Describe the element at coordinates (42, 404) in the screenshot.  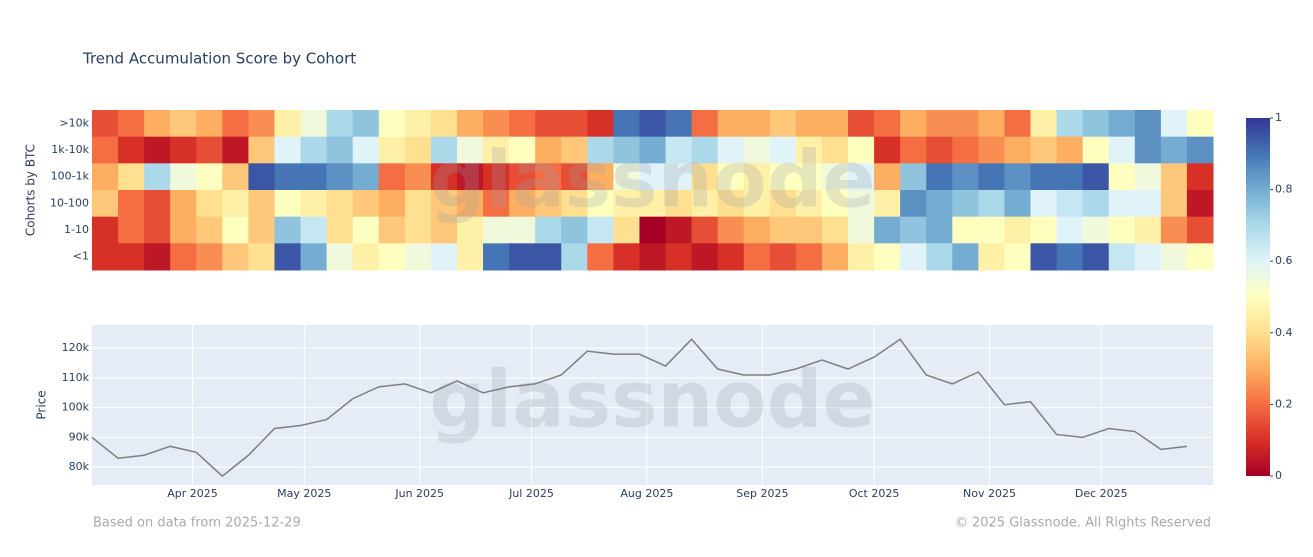
I see `y-axis-label: Price` at that location.